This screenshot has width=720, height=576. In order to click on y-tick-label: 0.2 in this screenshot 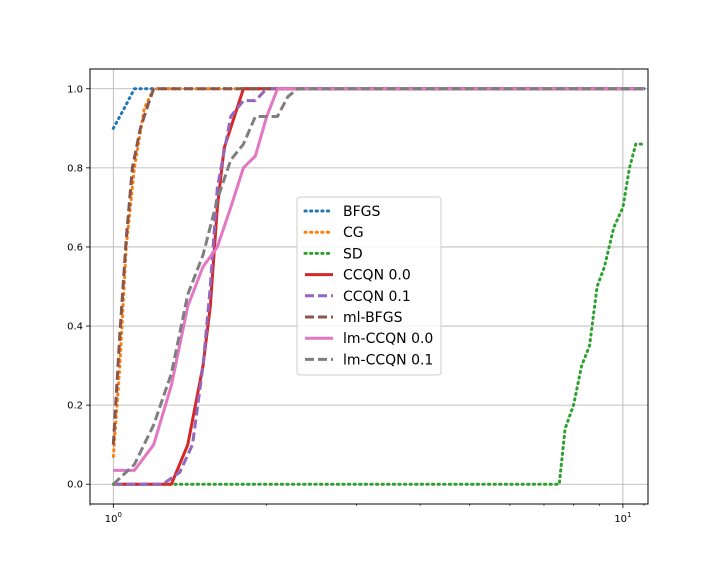, I will do `click(75, 406)`.